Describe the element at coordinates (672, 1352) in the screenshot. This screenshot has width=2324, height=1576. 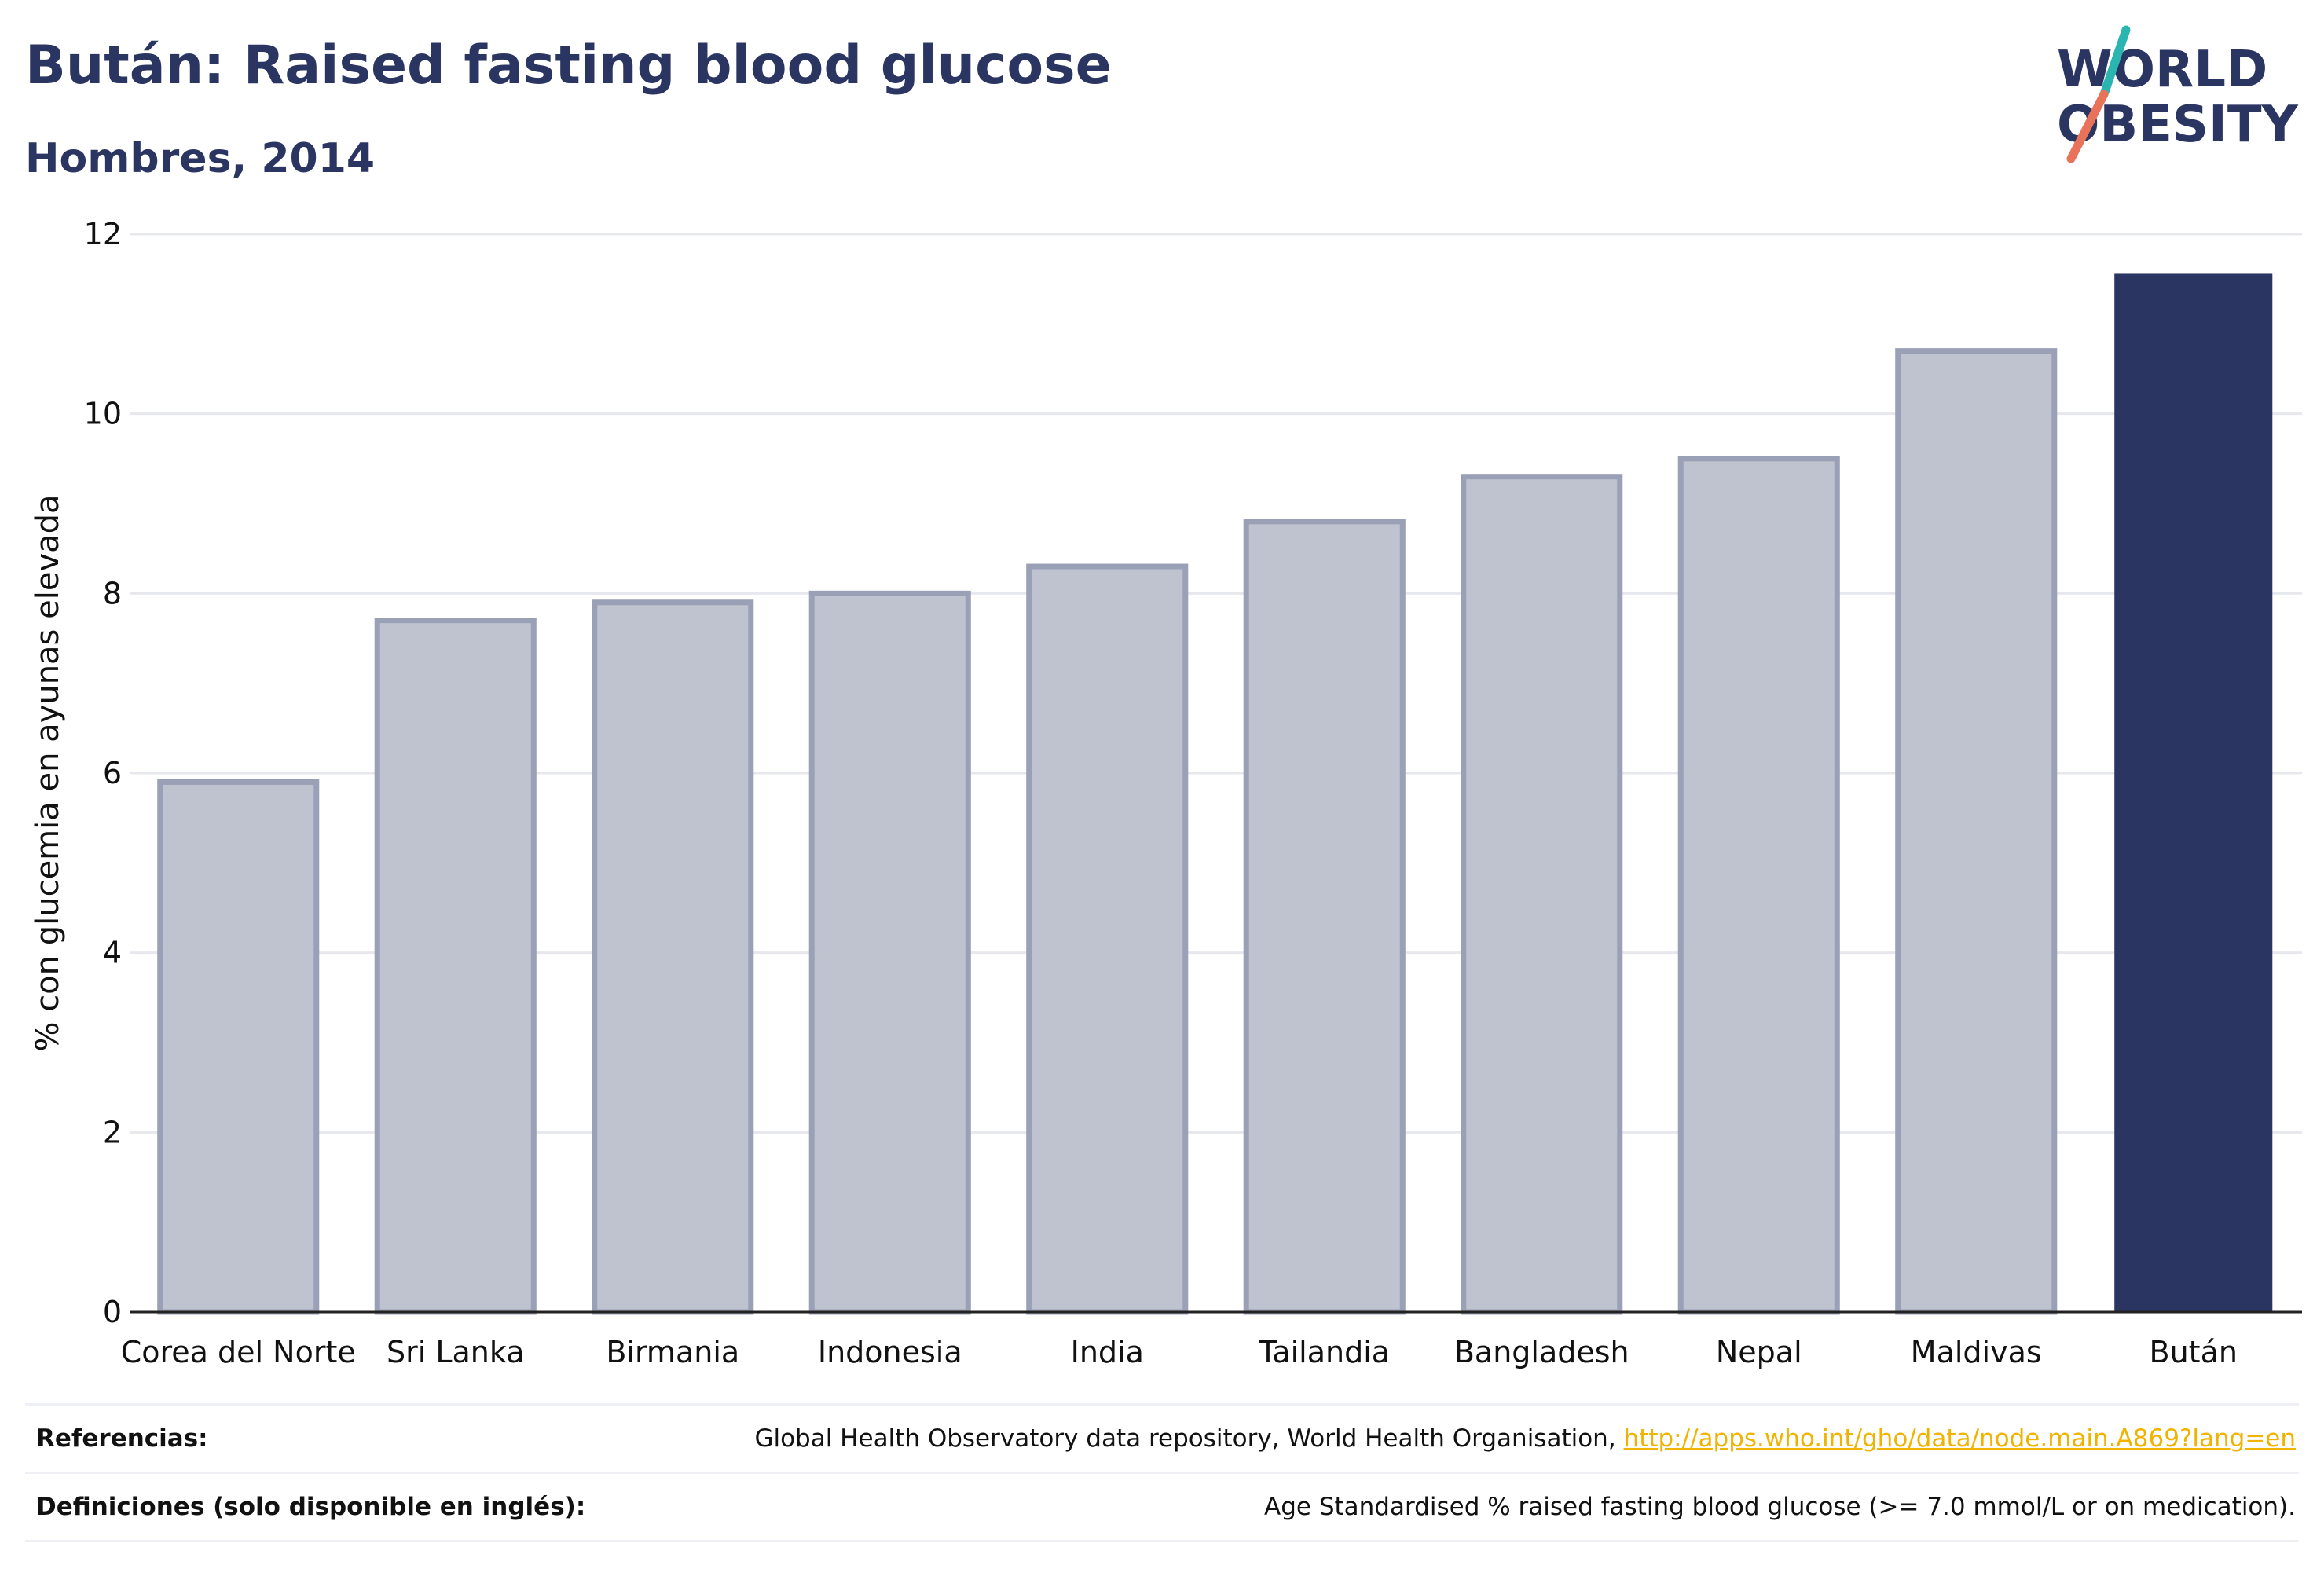
I see `x-tick-label: Birmania` at that location.